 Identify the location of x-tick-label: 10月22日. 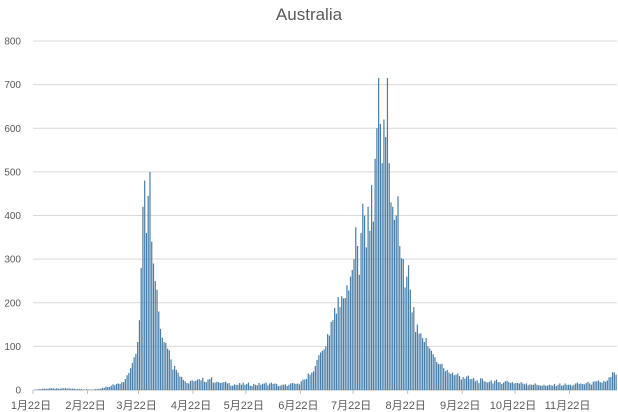
(513, 406).